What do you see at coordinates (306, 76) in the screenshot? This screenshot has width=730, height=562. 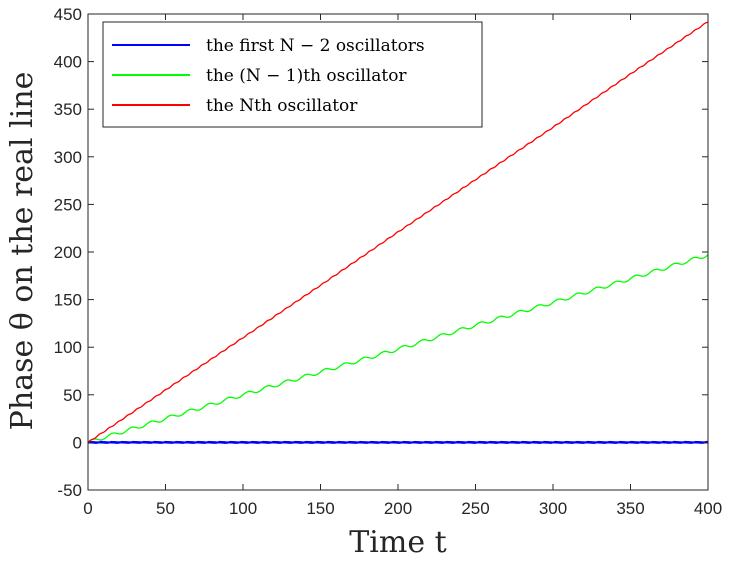 I see `legend-label-n-1: the (N − 1)th oscillator` at bounding box center [306, 76].